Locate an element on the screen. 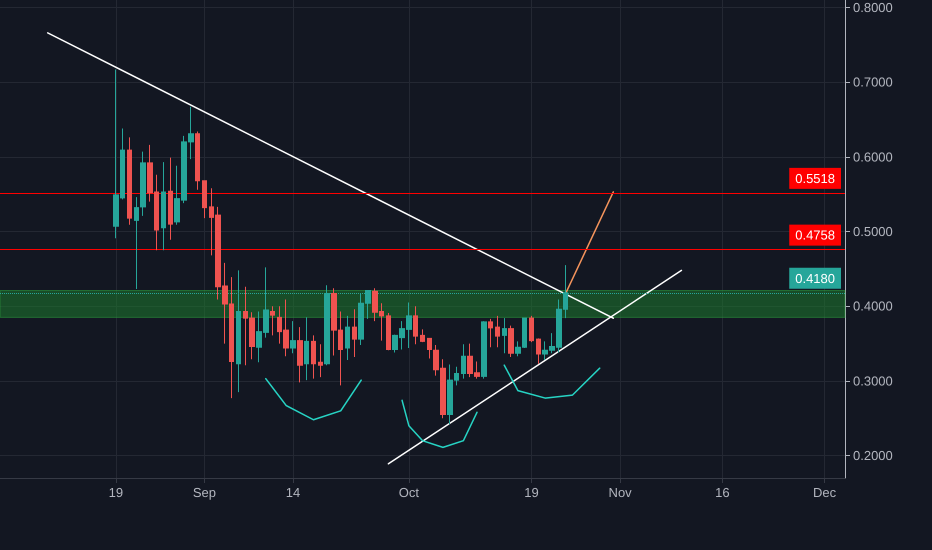  y-tick-label: 0.5000 is located at coordinates (873, 232).